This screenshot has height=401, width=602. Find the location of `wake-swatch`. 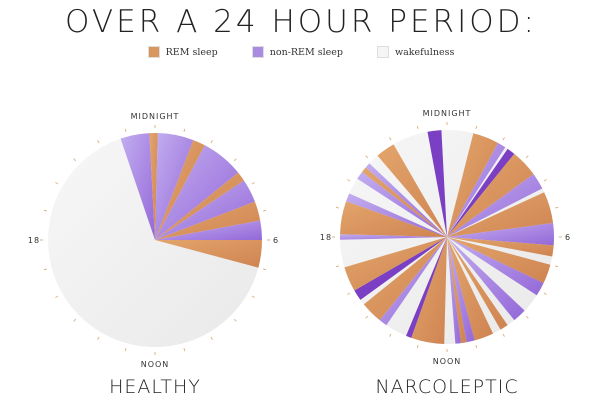

wake-swatch is located at coordinates (382, 52).